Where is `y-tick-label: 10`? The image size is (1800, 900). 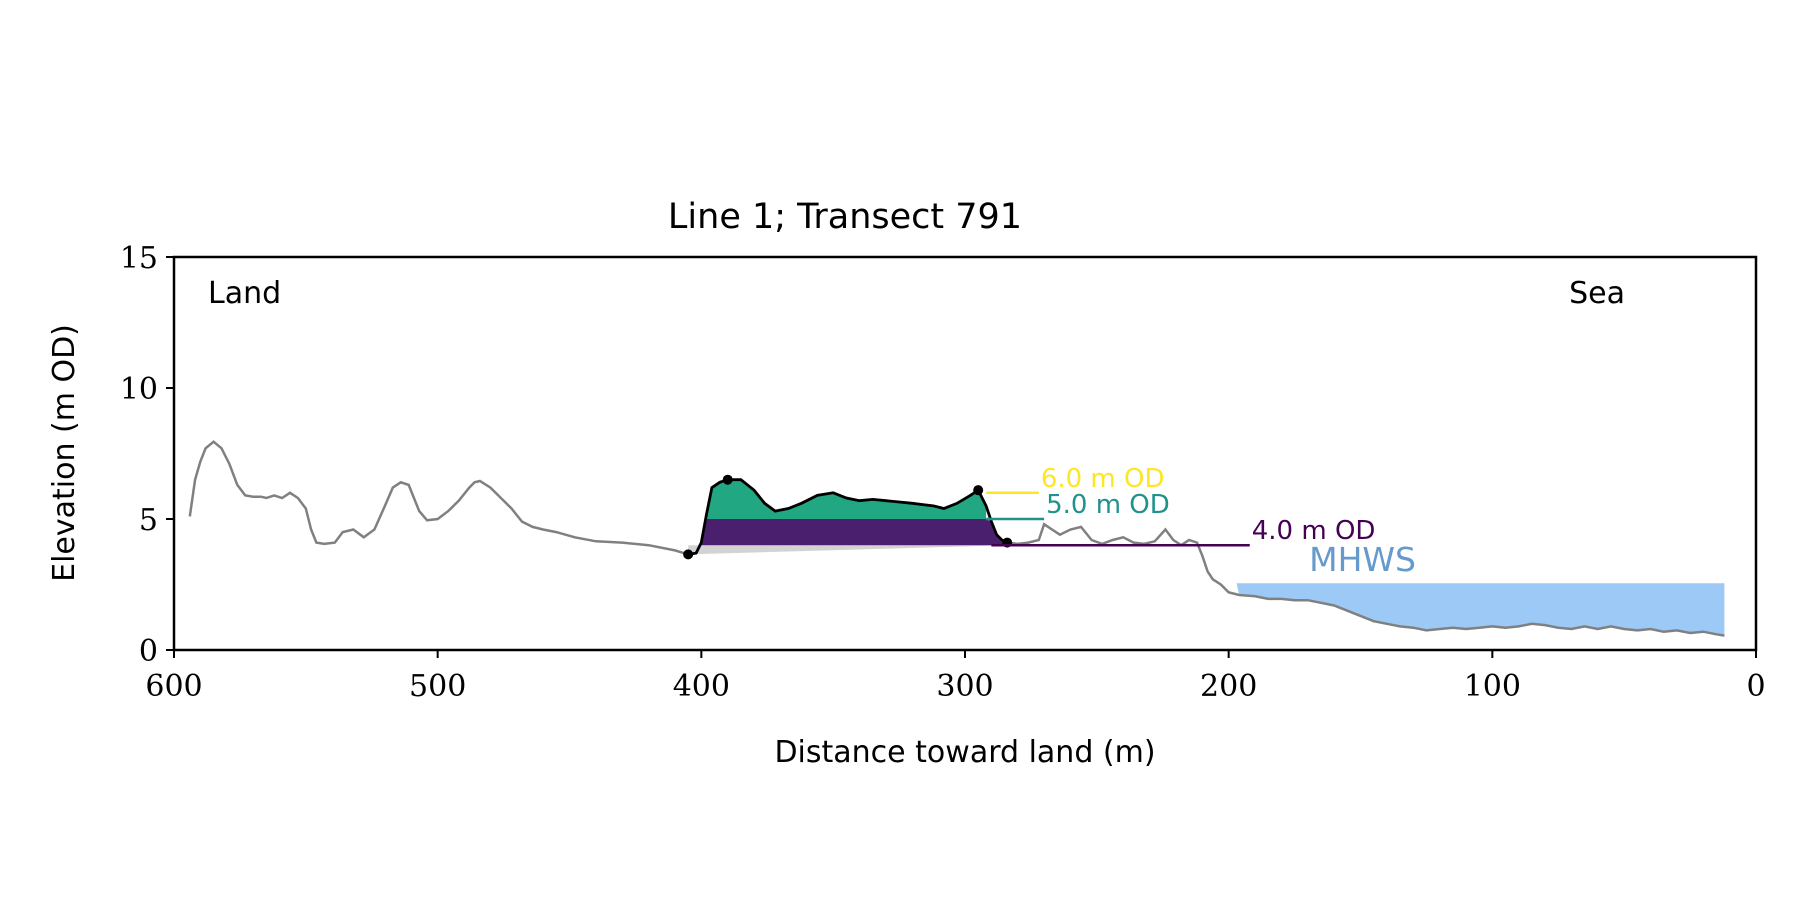 y-tick-label: 10 is located at coordinates (139, 389).